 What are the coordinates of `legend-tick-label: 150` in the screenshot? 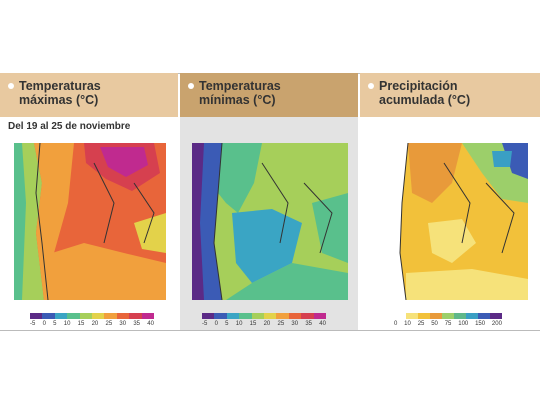 It's located at (480, 324).